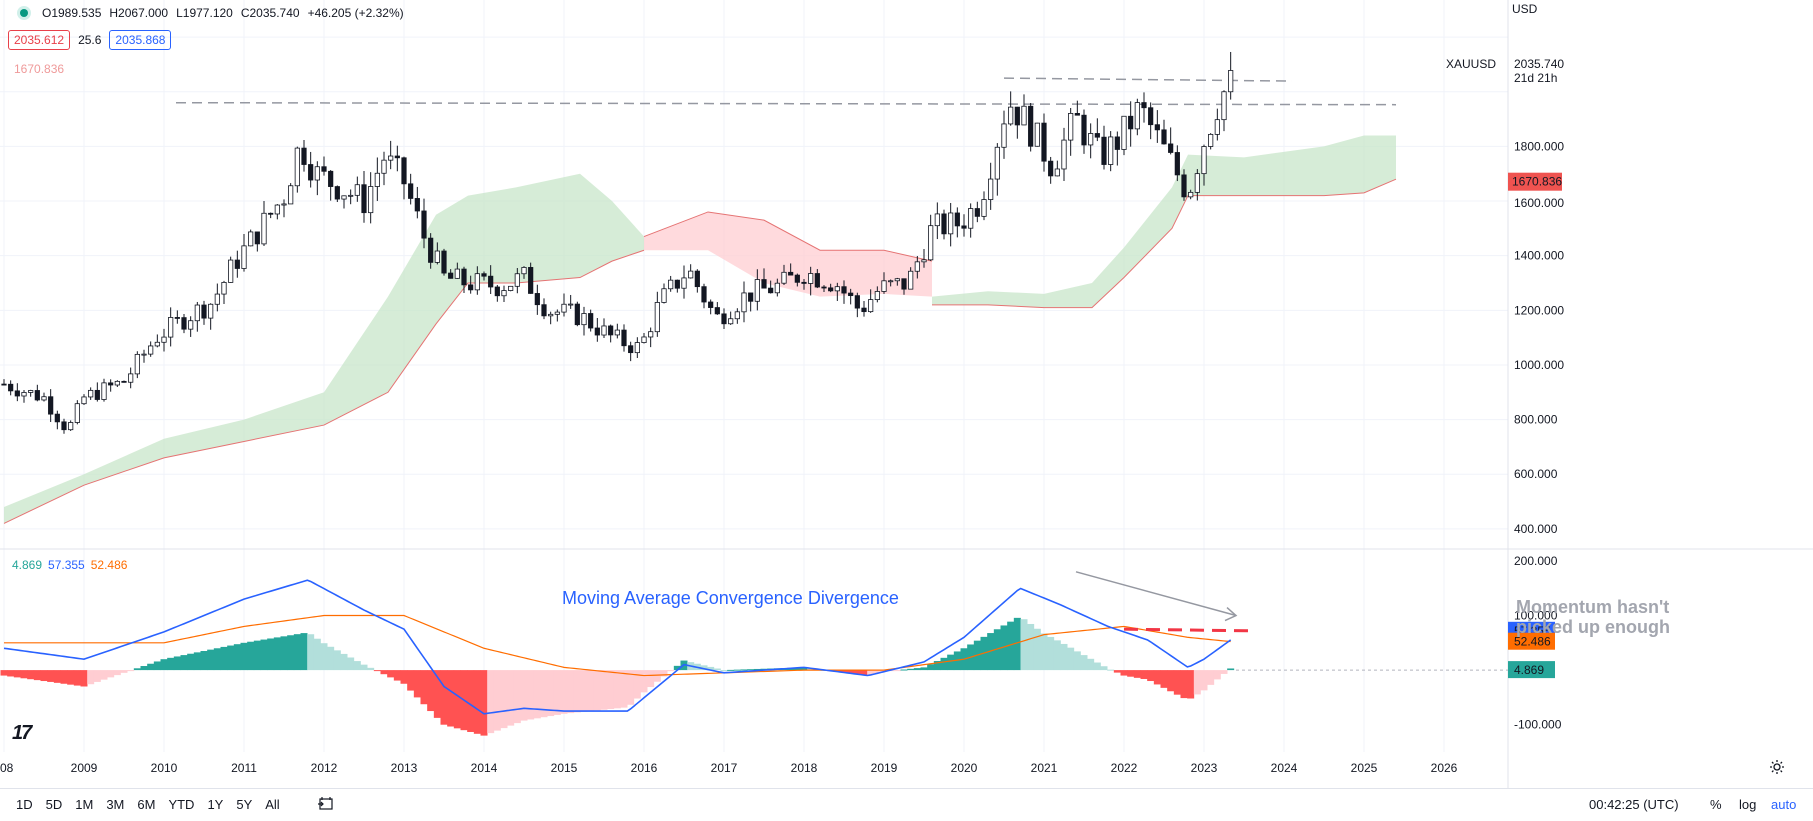  I want to click on timeframe-ytd-button: YTD, so click(181, 804).